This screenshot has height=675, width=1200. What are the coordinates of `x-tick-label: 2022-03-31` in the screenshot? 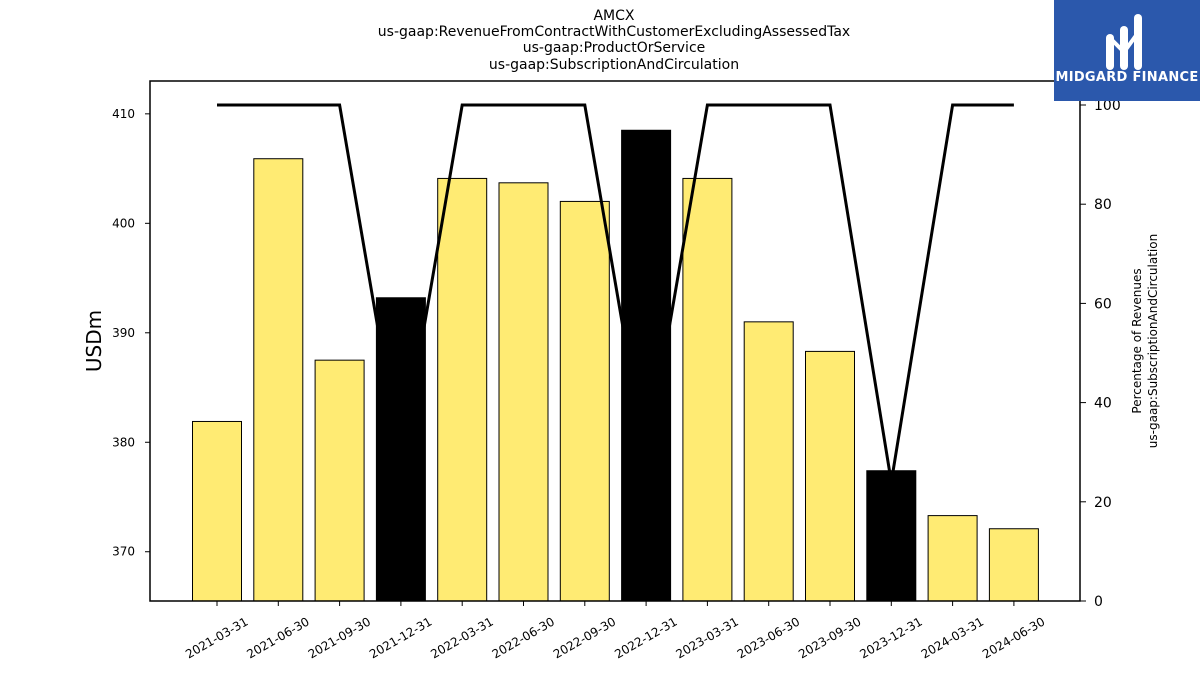 It's located at (461, 637).